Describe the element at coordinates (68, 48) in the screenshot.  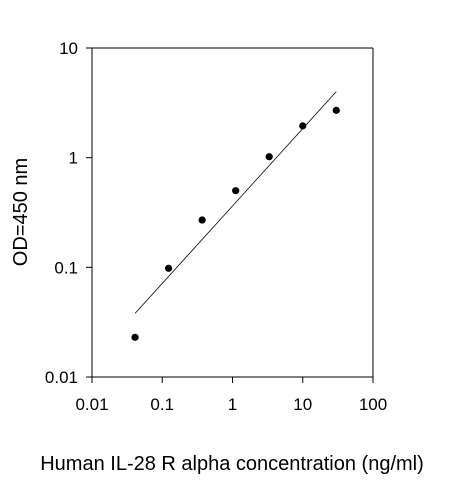
I see `y-tick-label: 10` at that location.